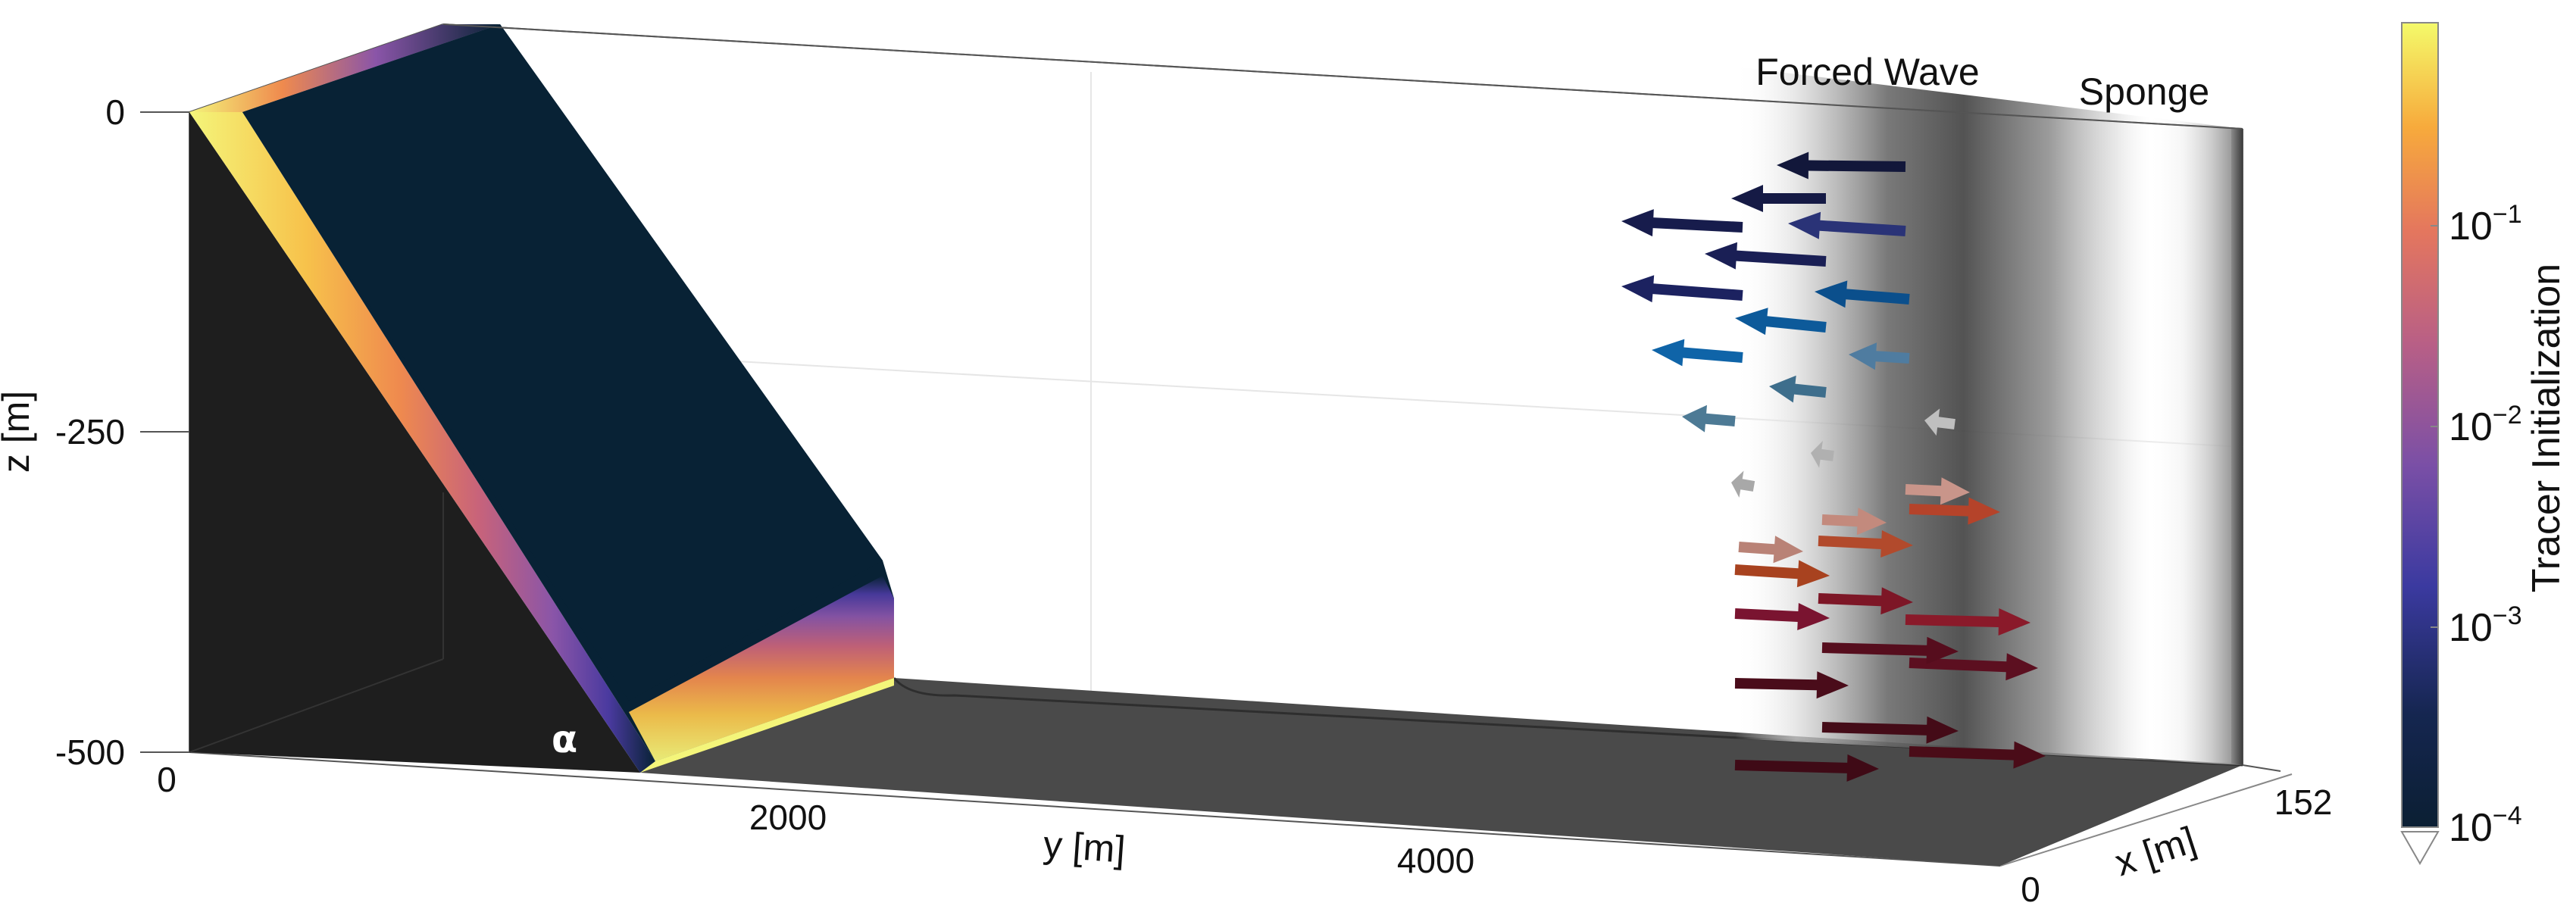 The image size is (2576, 909). I want to click on colorbar-gradient, so click(2420, 425).